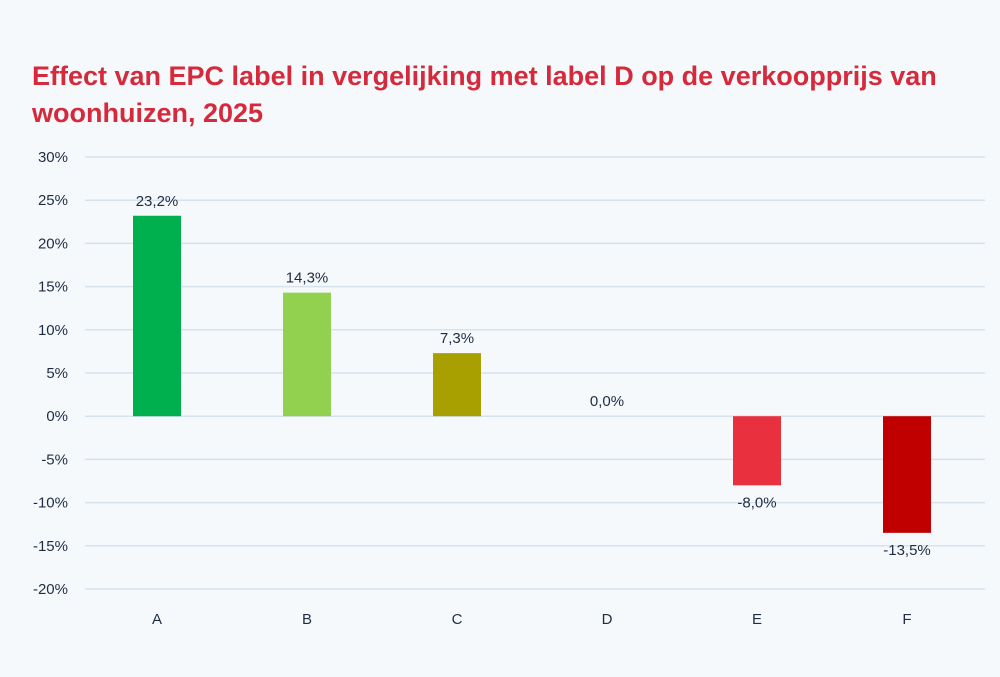  Describe the element at coordinates (53, 157) in the screenshot. I see `y-tick-label: 30%` at that location.